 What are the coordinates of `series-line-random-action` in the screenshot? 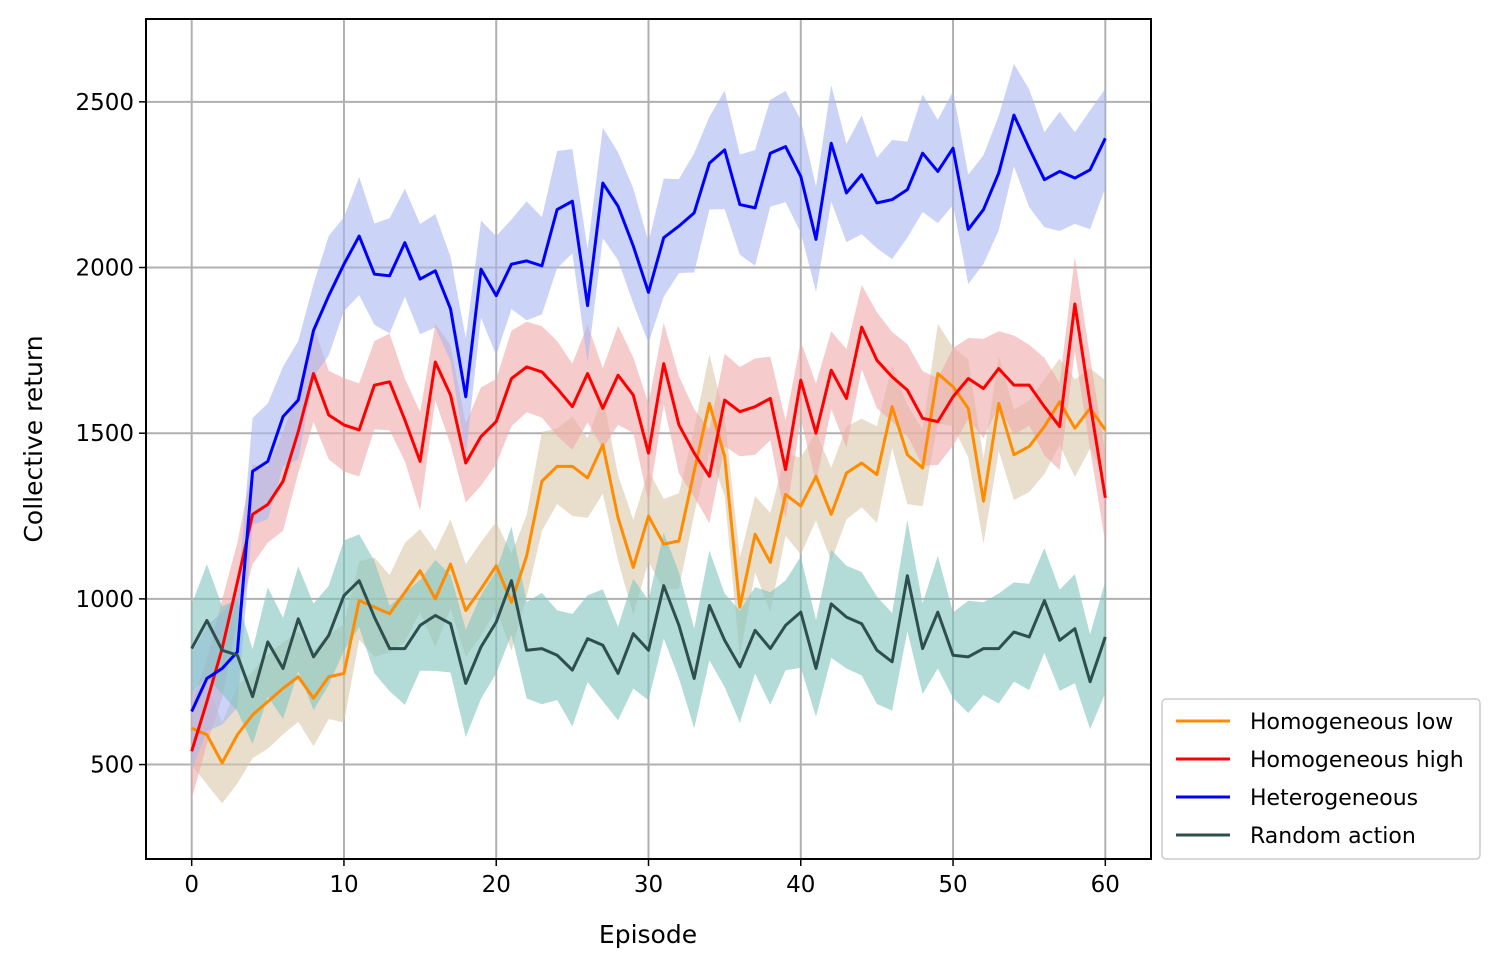 It's located at (648, 636).